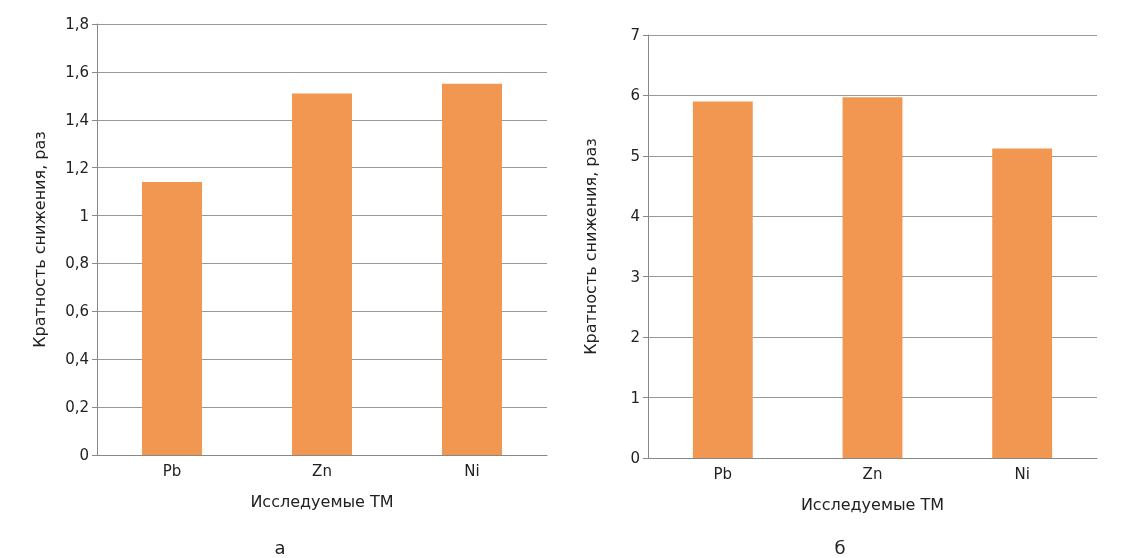  Describe the element at coordinates (635, 35) in the screenshot. I see `y-tick-label: 7` at that location.